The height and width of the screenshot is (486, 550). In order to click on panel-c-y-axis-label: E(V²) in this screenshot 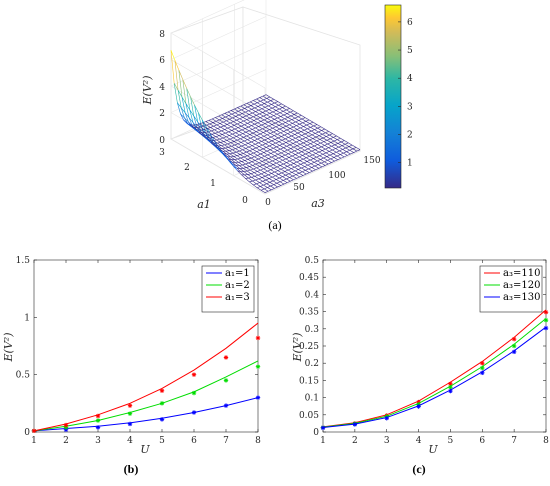, I will do `click(297, 348)`.